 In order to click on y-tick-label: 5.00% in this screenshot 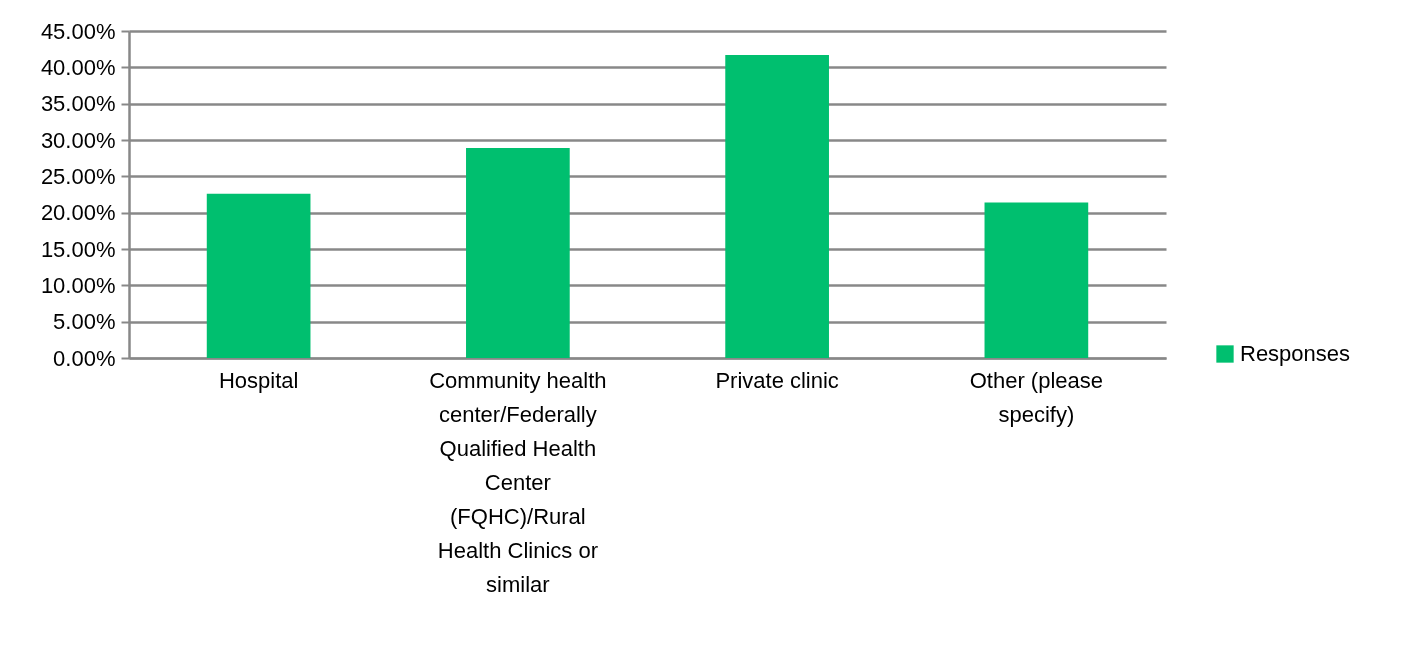, I will do `click(84, 322)`.